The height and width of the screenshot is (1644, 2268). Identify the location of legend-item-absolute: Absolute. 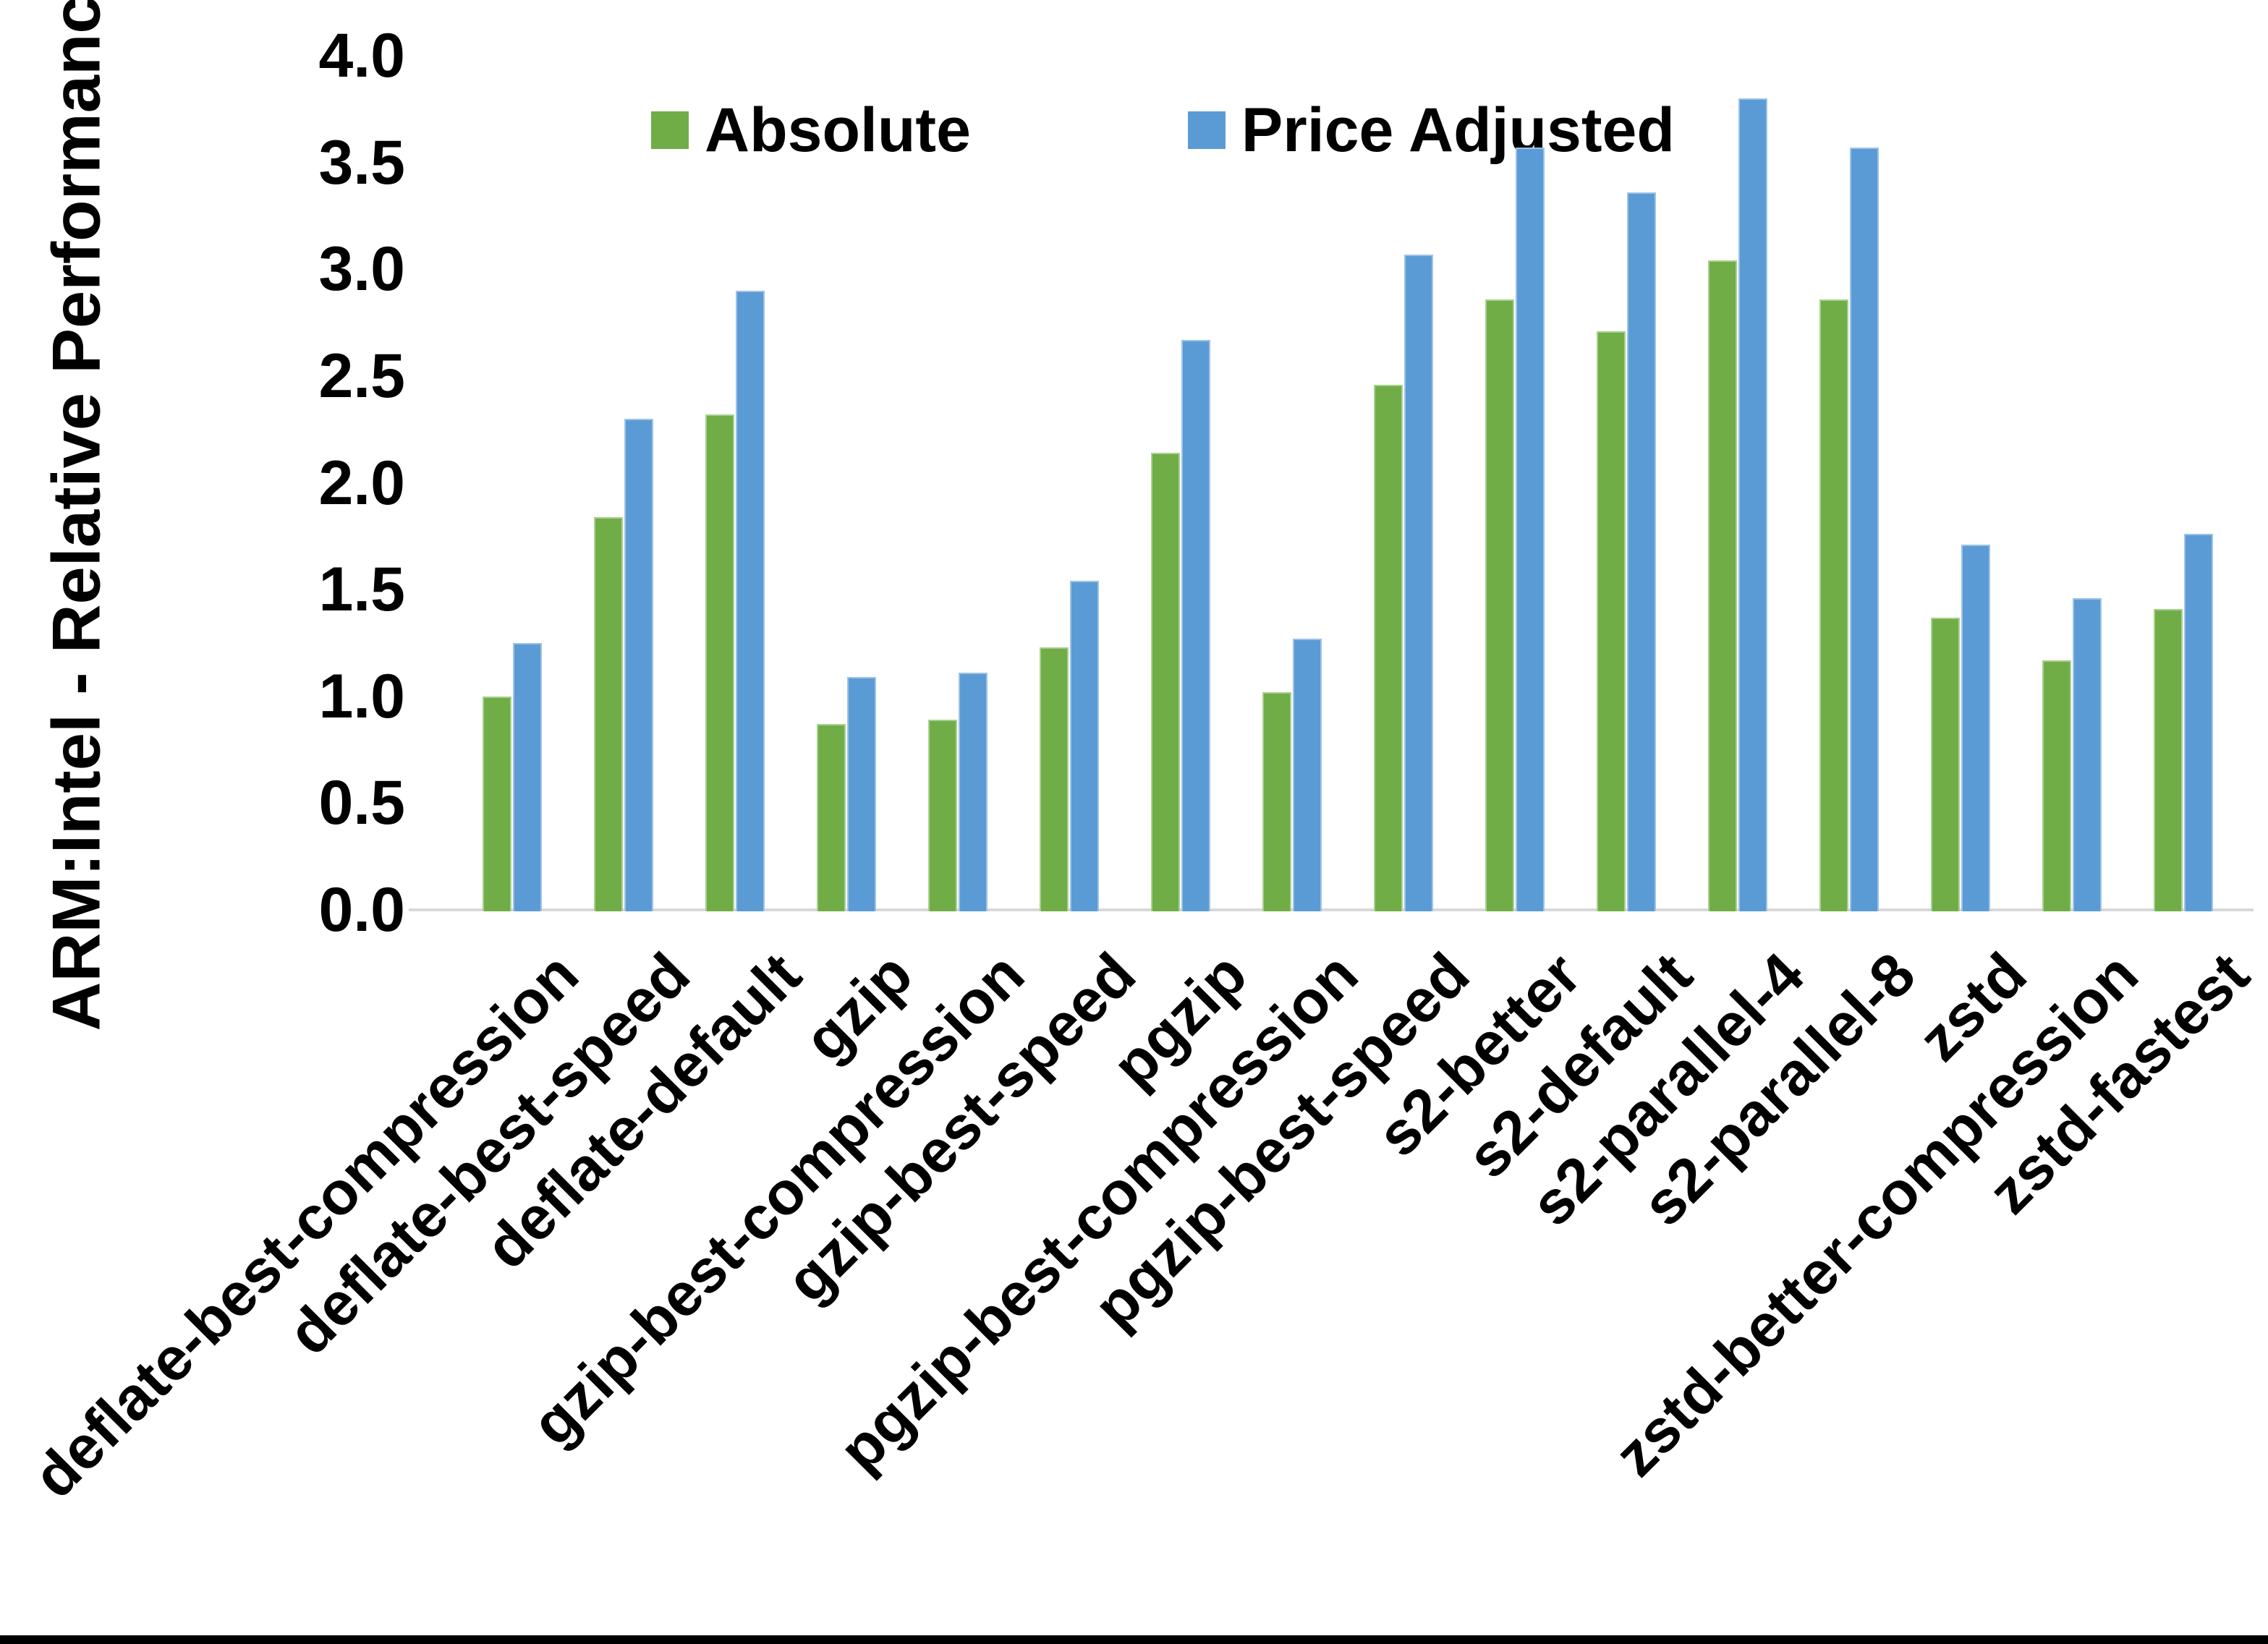
(811, 130).